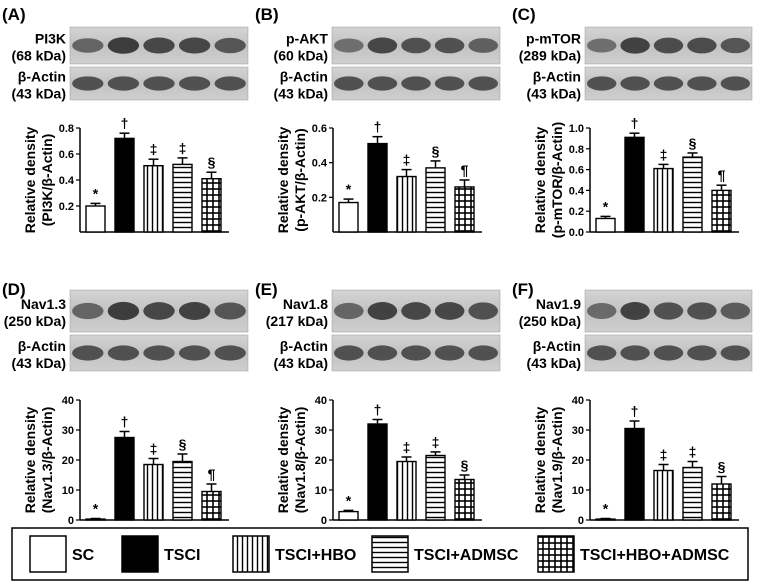 The image size is (760, 588). What do you see at coordinates (464, 489) in the screenshot?
I see `bar-group: §` at bounding box center [464, 489].